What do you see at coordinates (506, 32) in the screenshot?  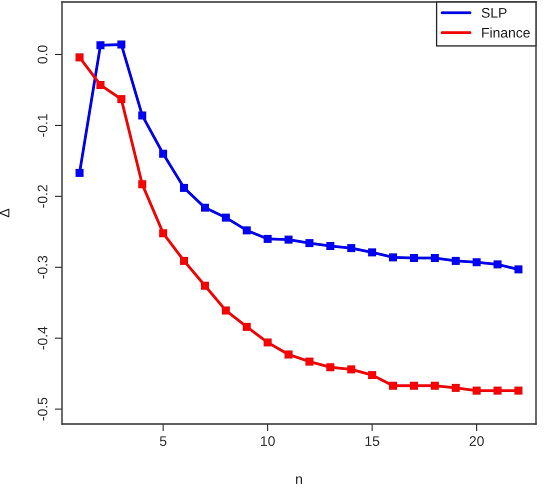 I see `legend-label: Finance` at bounding box center [506, 32].